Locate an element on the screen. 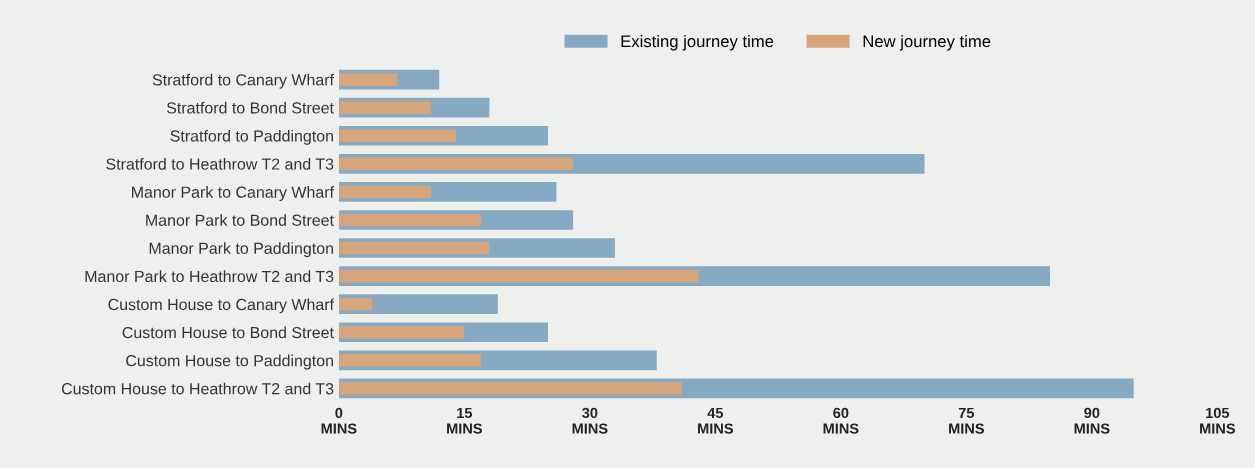 The width and height of the screenshot is (1255, 468). x-tick-label: 60 MINS is located at coordinates (841, 420).